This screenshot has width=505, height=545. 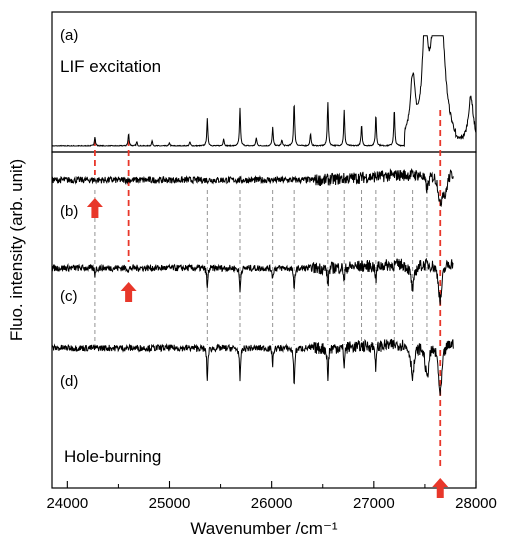 I want to click on x-axis-title: Wavenumber /cm⁻¹, so click(x=264, y=528).